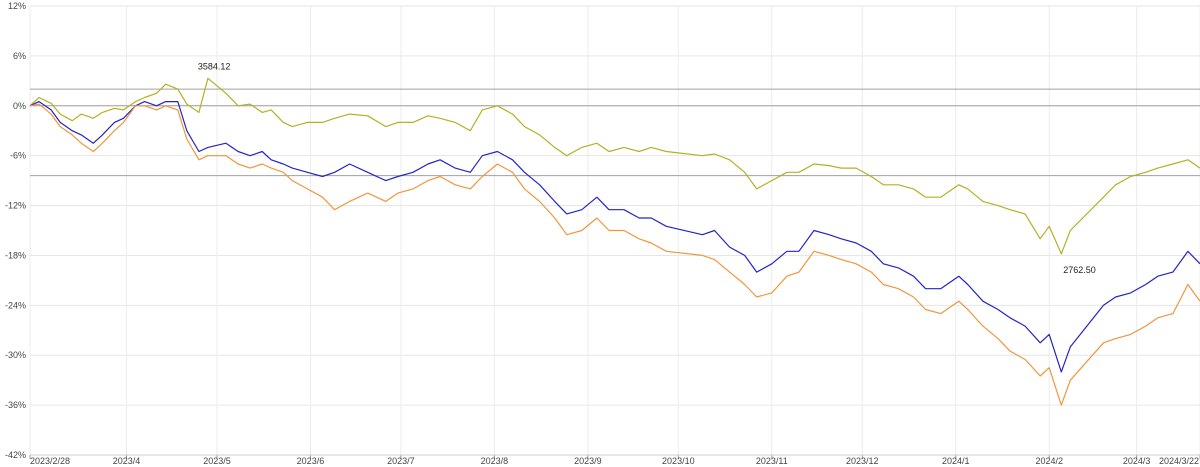 This screenshot has width=1200, height=467. Describe the element at coordinates (19, 56) in the screenshot. I see `y-tick-label-1: 6%` at that location.